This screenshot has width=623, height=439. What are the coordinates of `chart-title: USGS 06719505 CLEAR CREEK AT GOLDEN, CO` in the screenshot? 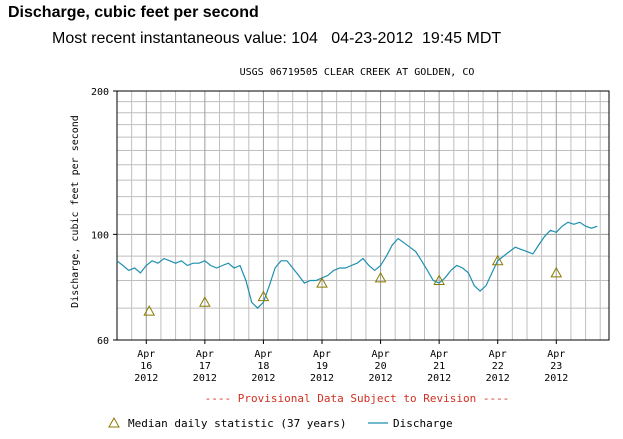 It's located at (357, 72).